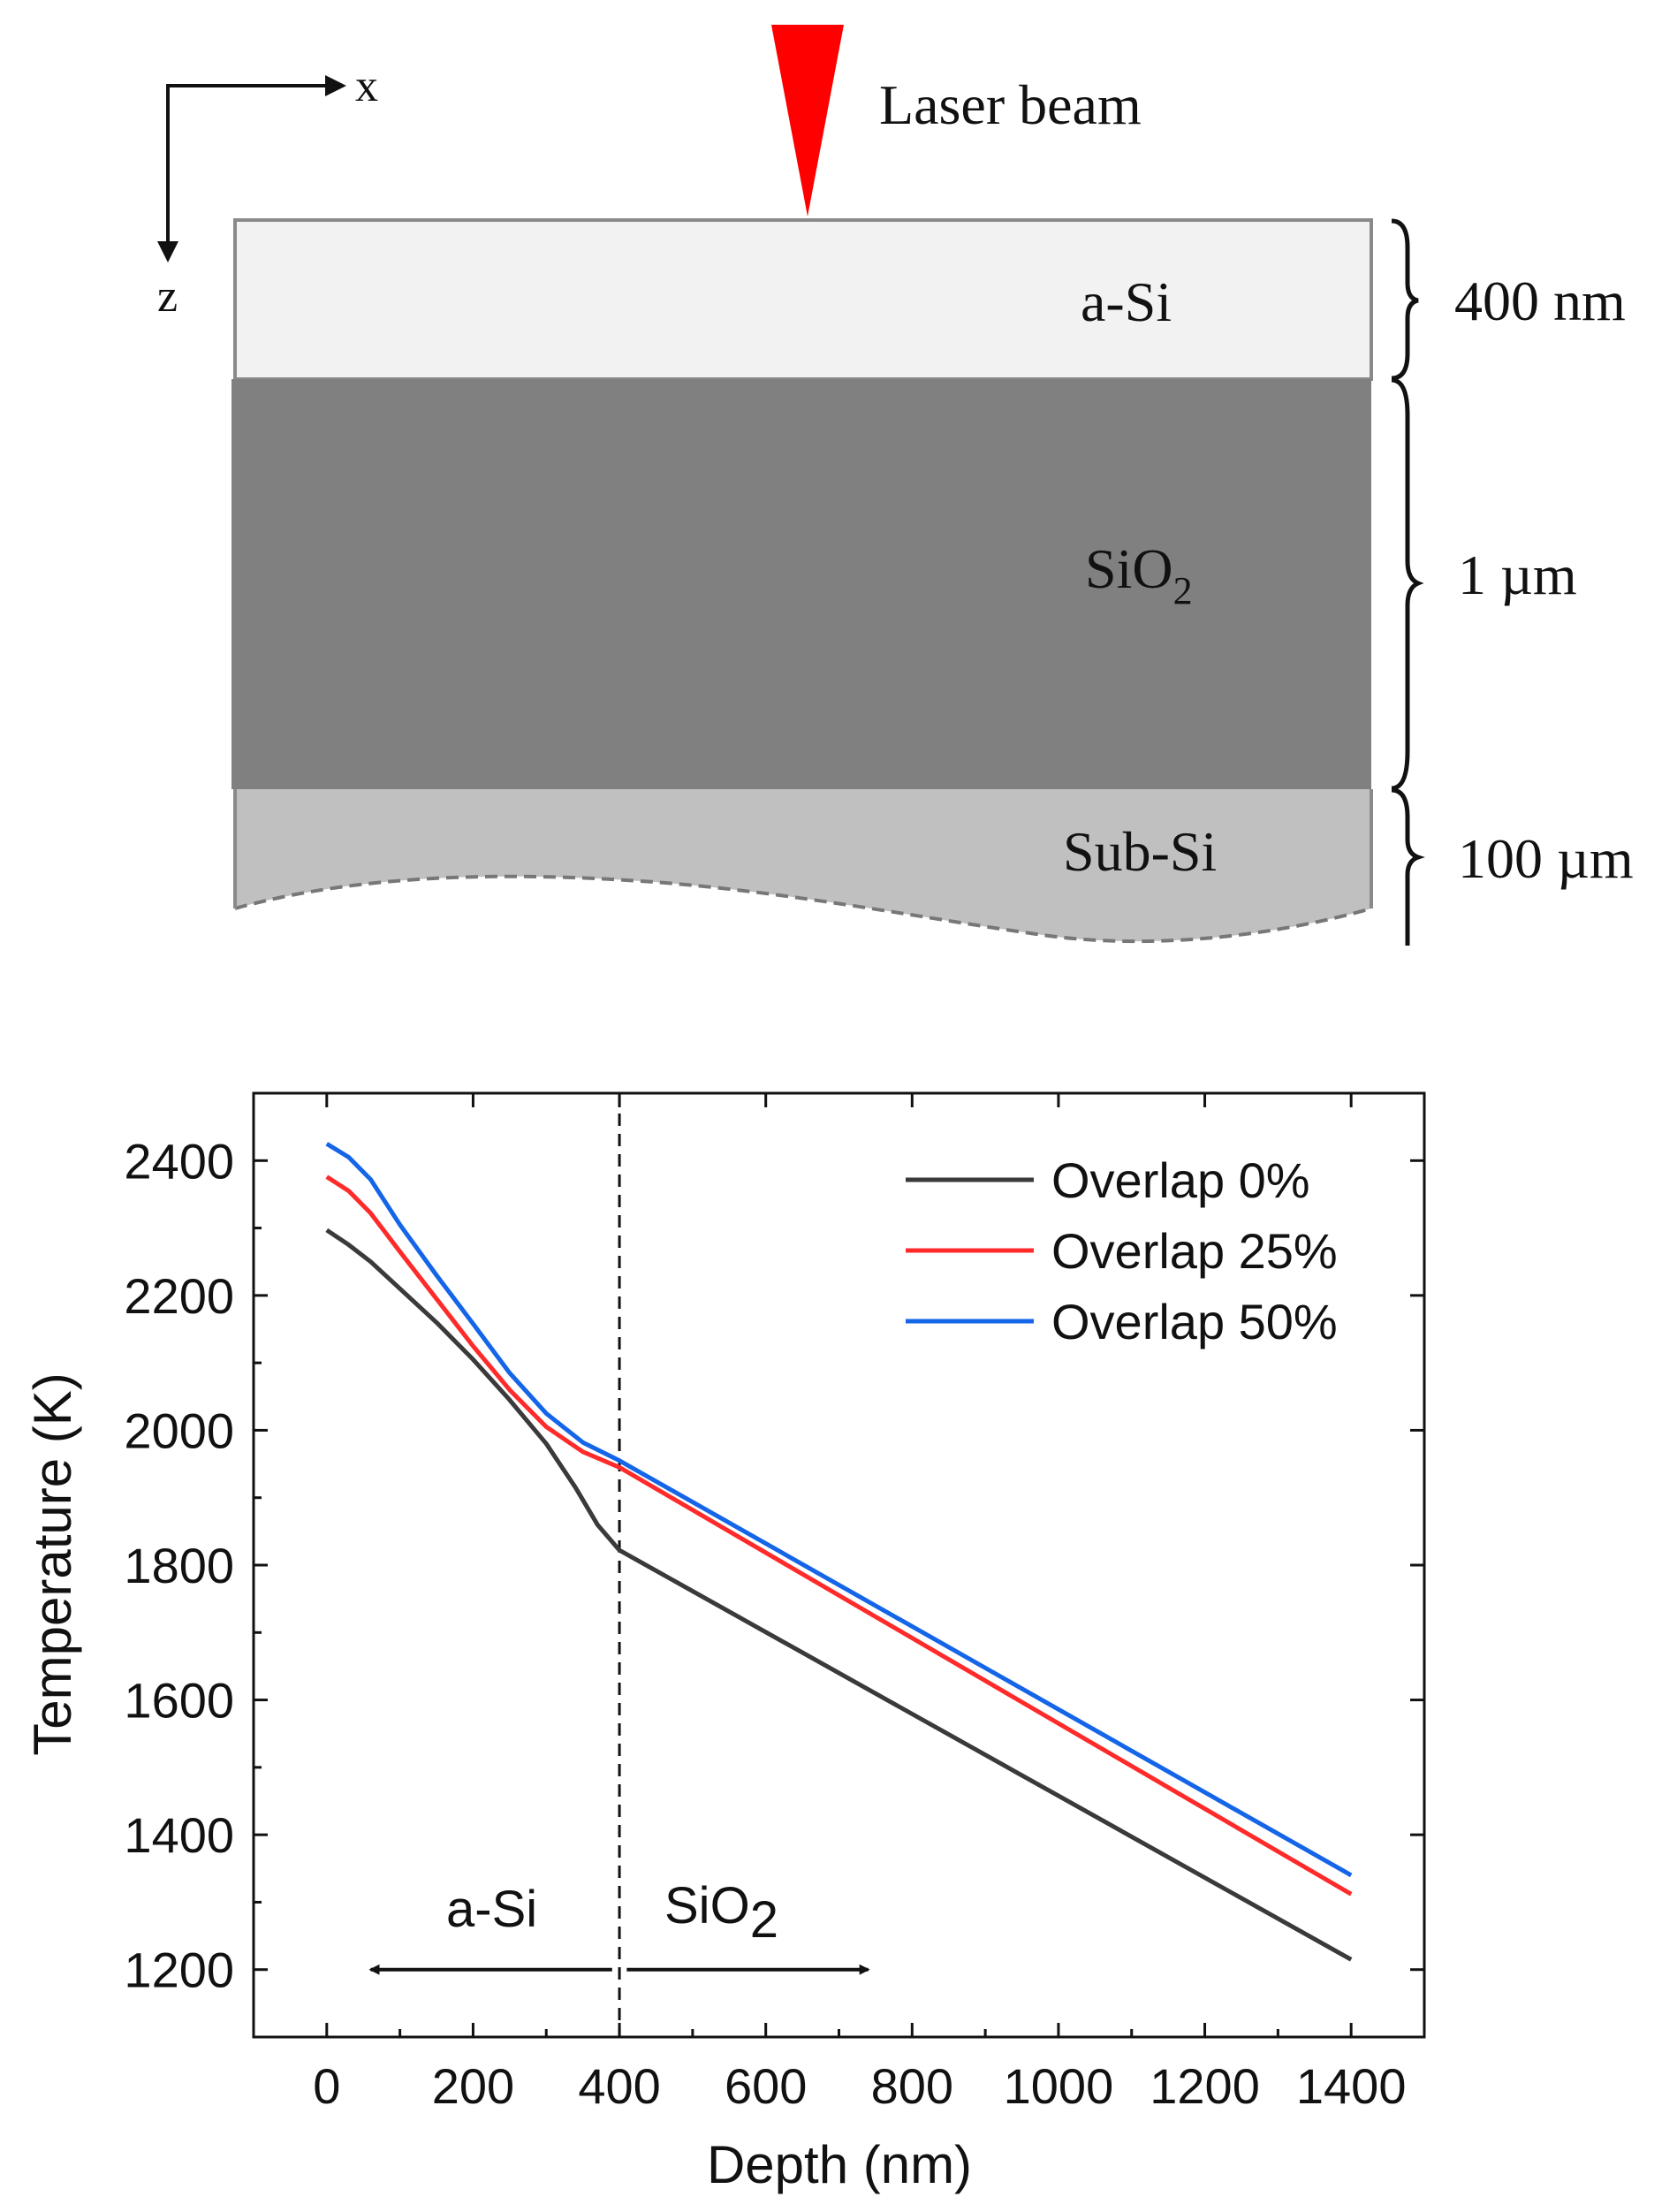  Describe the element at coordinates (179, 1835) in the screenshot. I see `y-tick-label: 1400` at that location.